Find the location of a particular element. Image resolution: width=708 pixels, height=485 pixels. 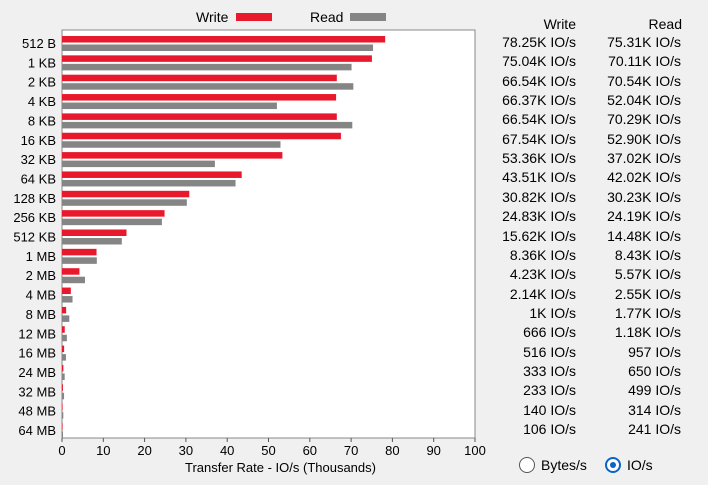

write-value: 233 IO/s is located at coordinates (549, 390).